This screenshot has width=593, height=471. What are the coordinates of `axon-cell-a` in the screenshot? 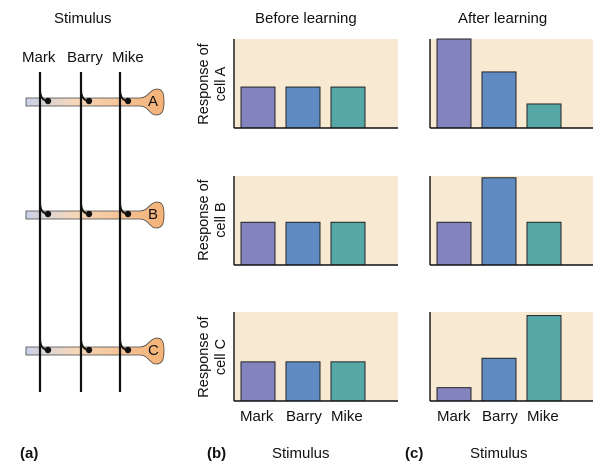 It's located at (95, 102).